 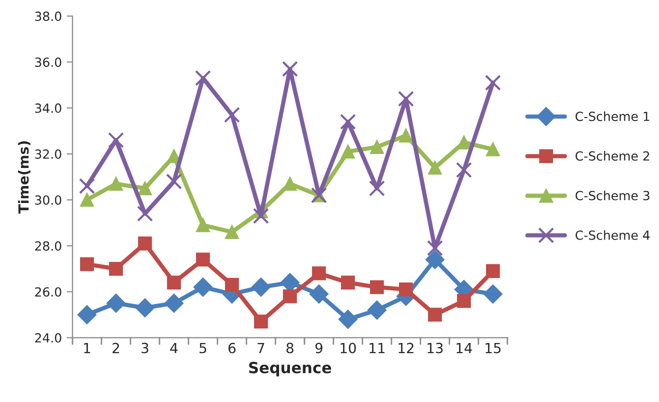 What do you see at coordinates (613, 235) in the screenshot?
I see `legend-label: C-Scheme 4` at bounding box center [613, 235].